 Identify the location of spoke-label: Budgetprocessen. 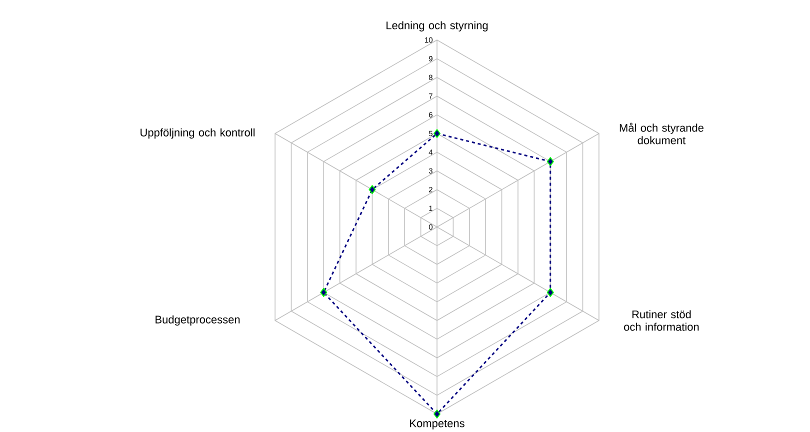
(198, 320).